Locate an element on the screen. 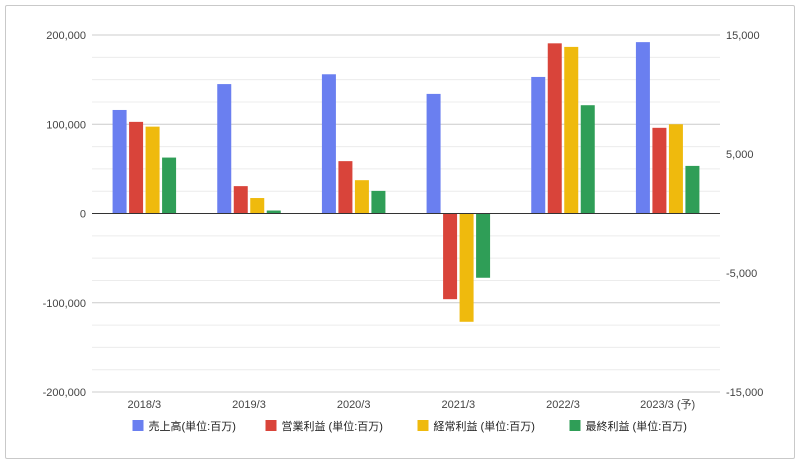  legend-label: 営業利益 (単位:百万) is located at coordinates (332, 426).